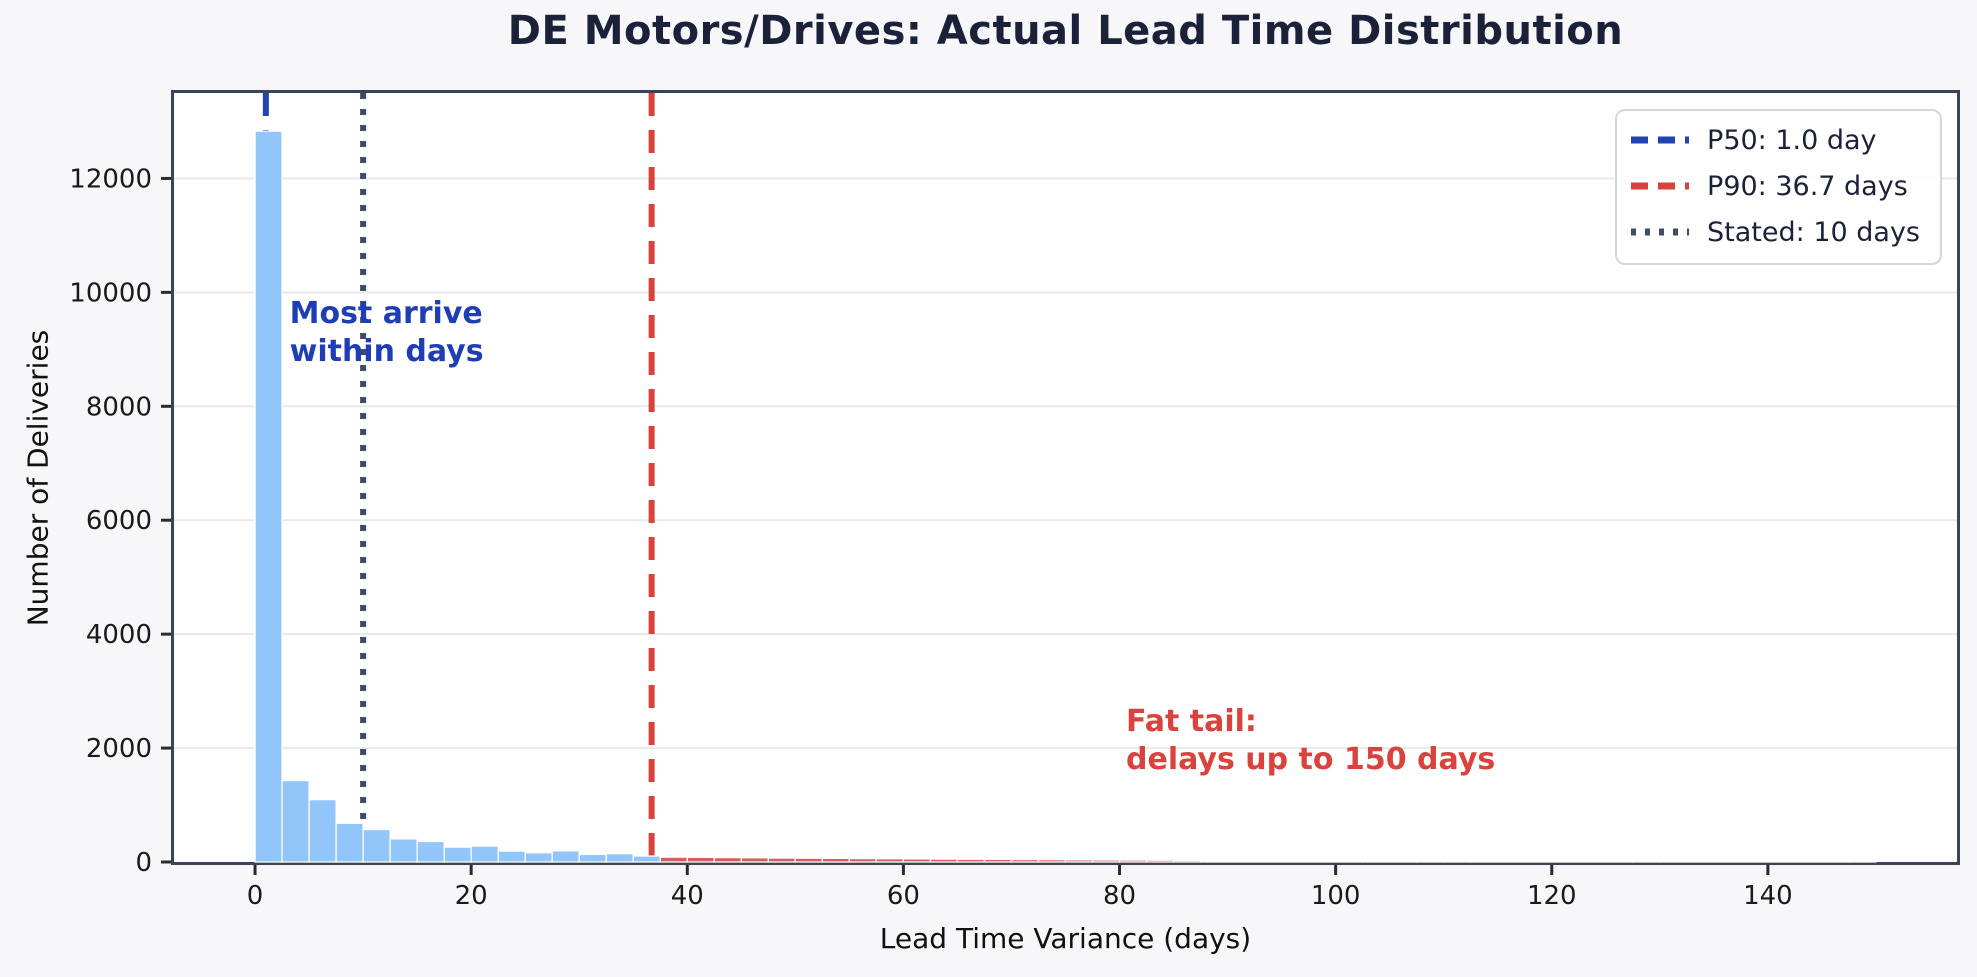 The image size is (1977, 977). I want to click on y-axis-label: Number of Deliveries, so click(38, 478).